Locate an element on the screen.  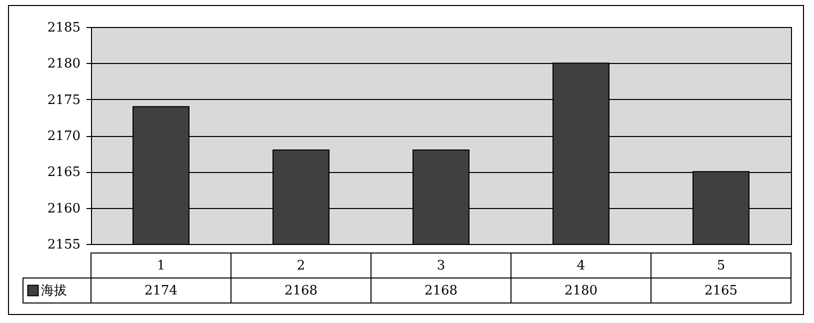
x-tick-label: 3 is located at coordinates (441, 266).